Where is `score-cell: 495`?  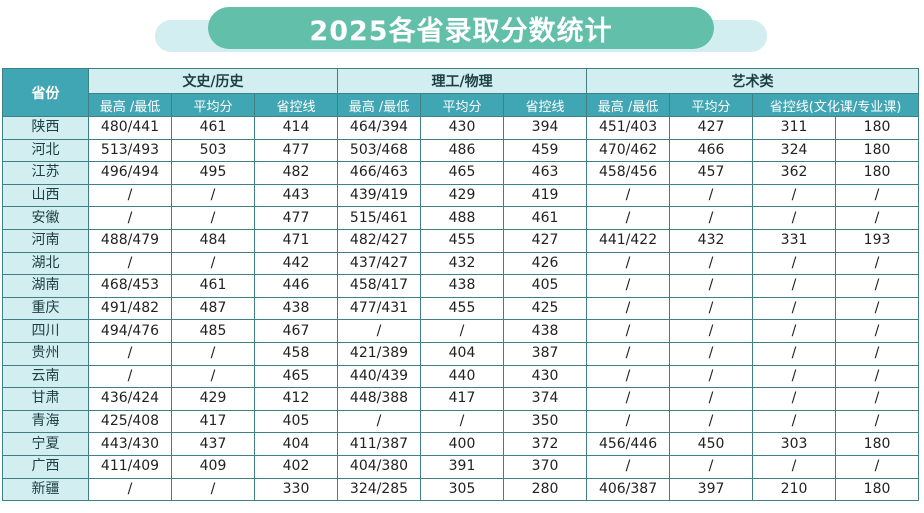 score-cell: 495 is located at coordinates (213, 173).